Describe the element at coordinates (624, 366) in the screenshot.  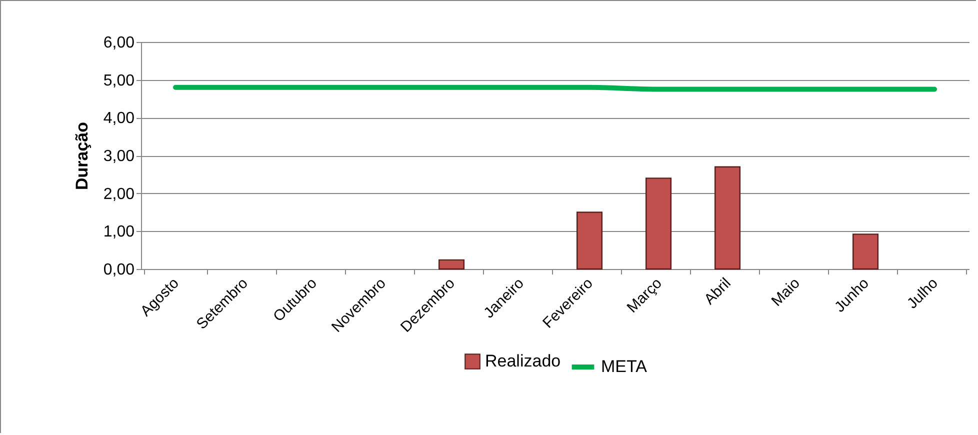
I see `legend-label: META` at that location.